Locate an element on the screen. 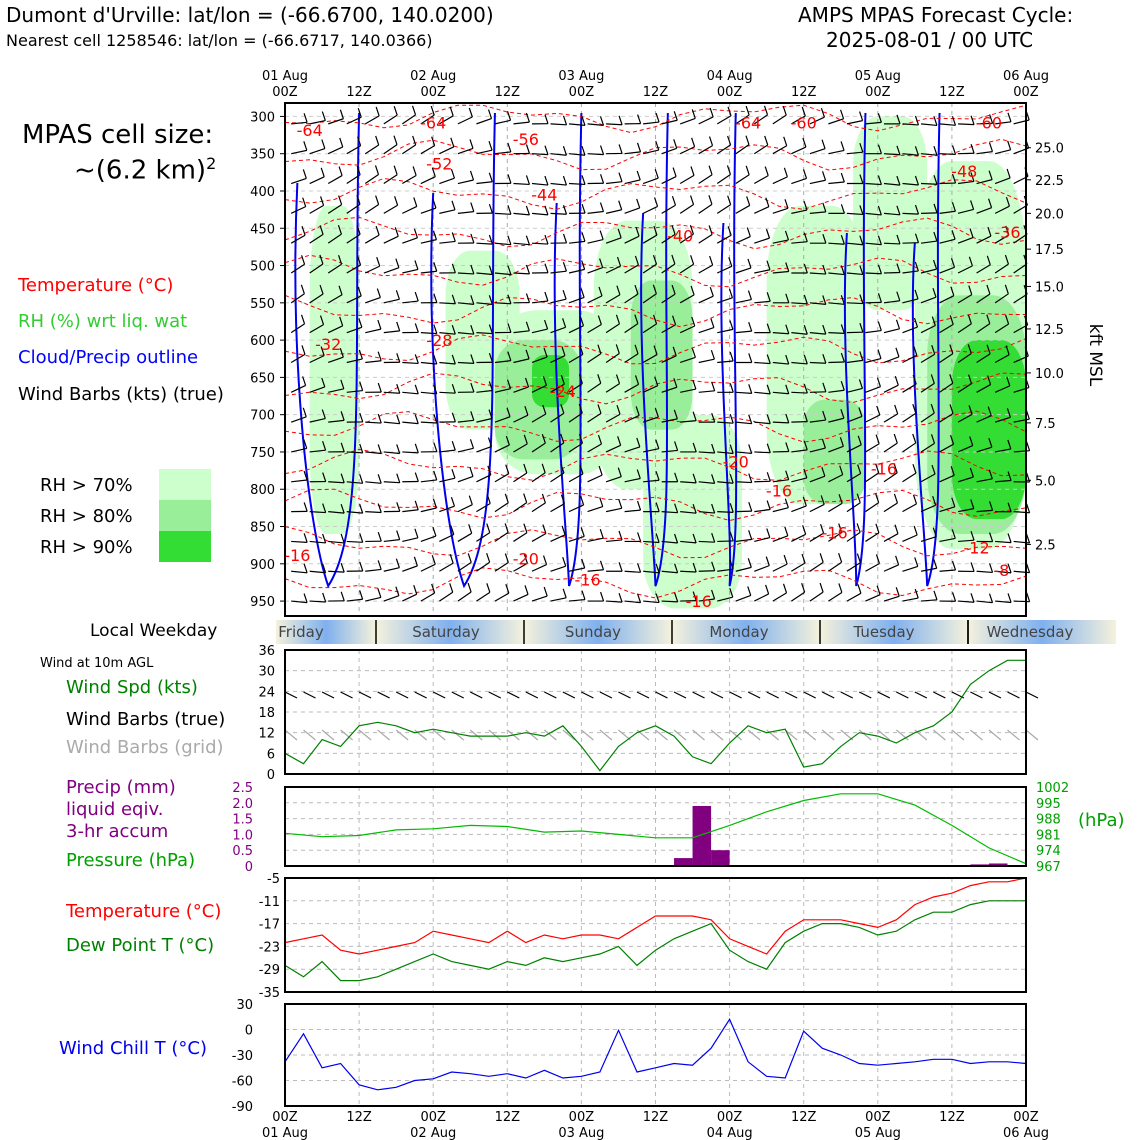  weekday-label: Wednesday is located at coordinates (1030, 632).